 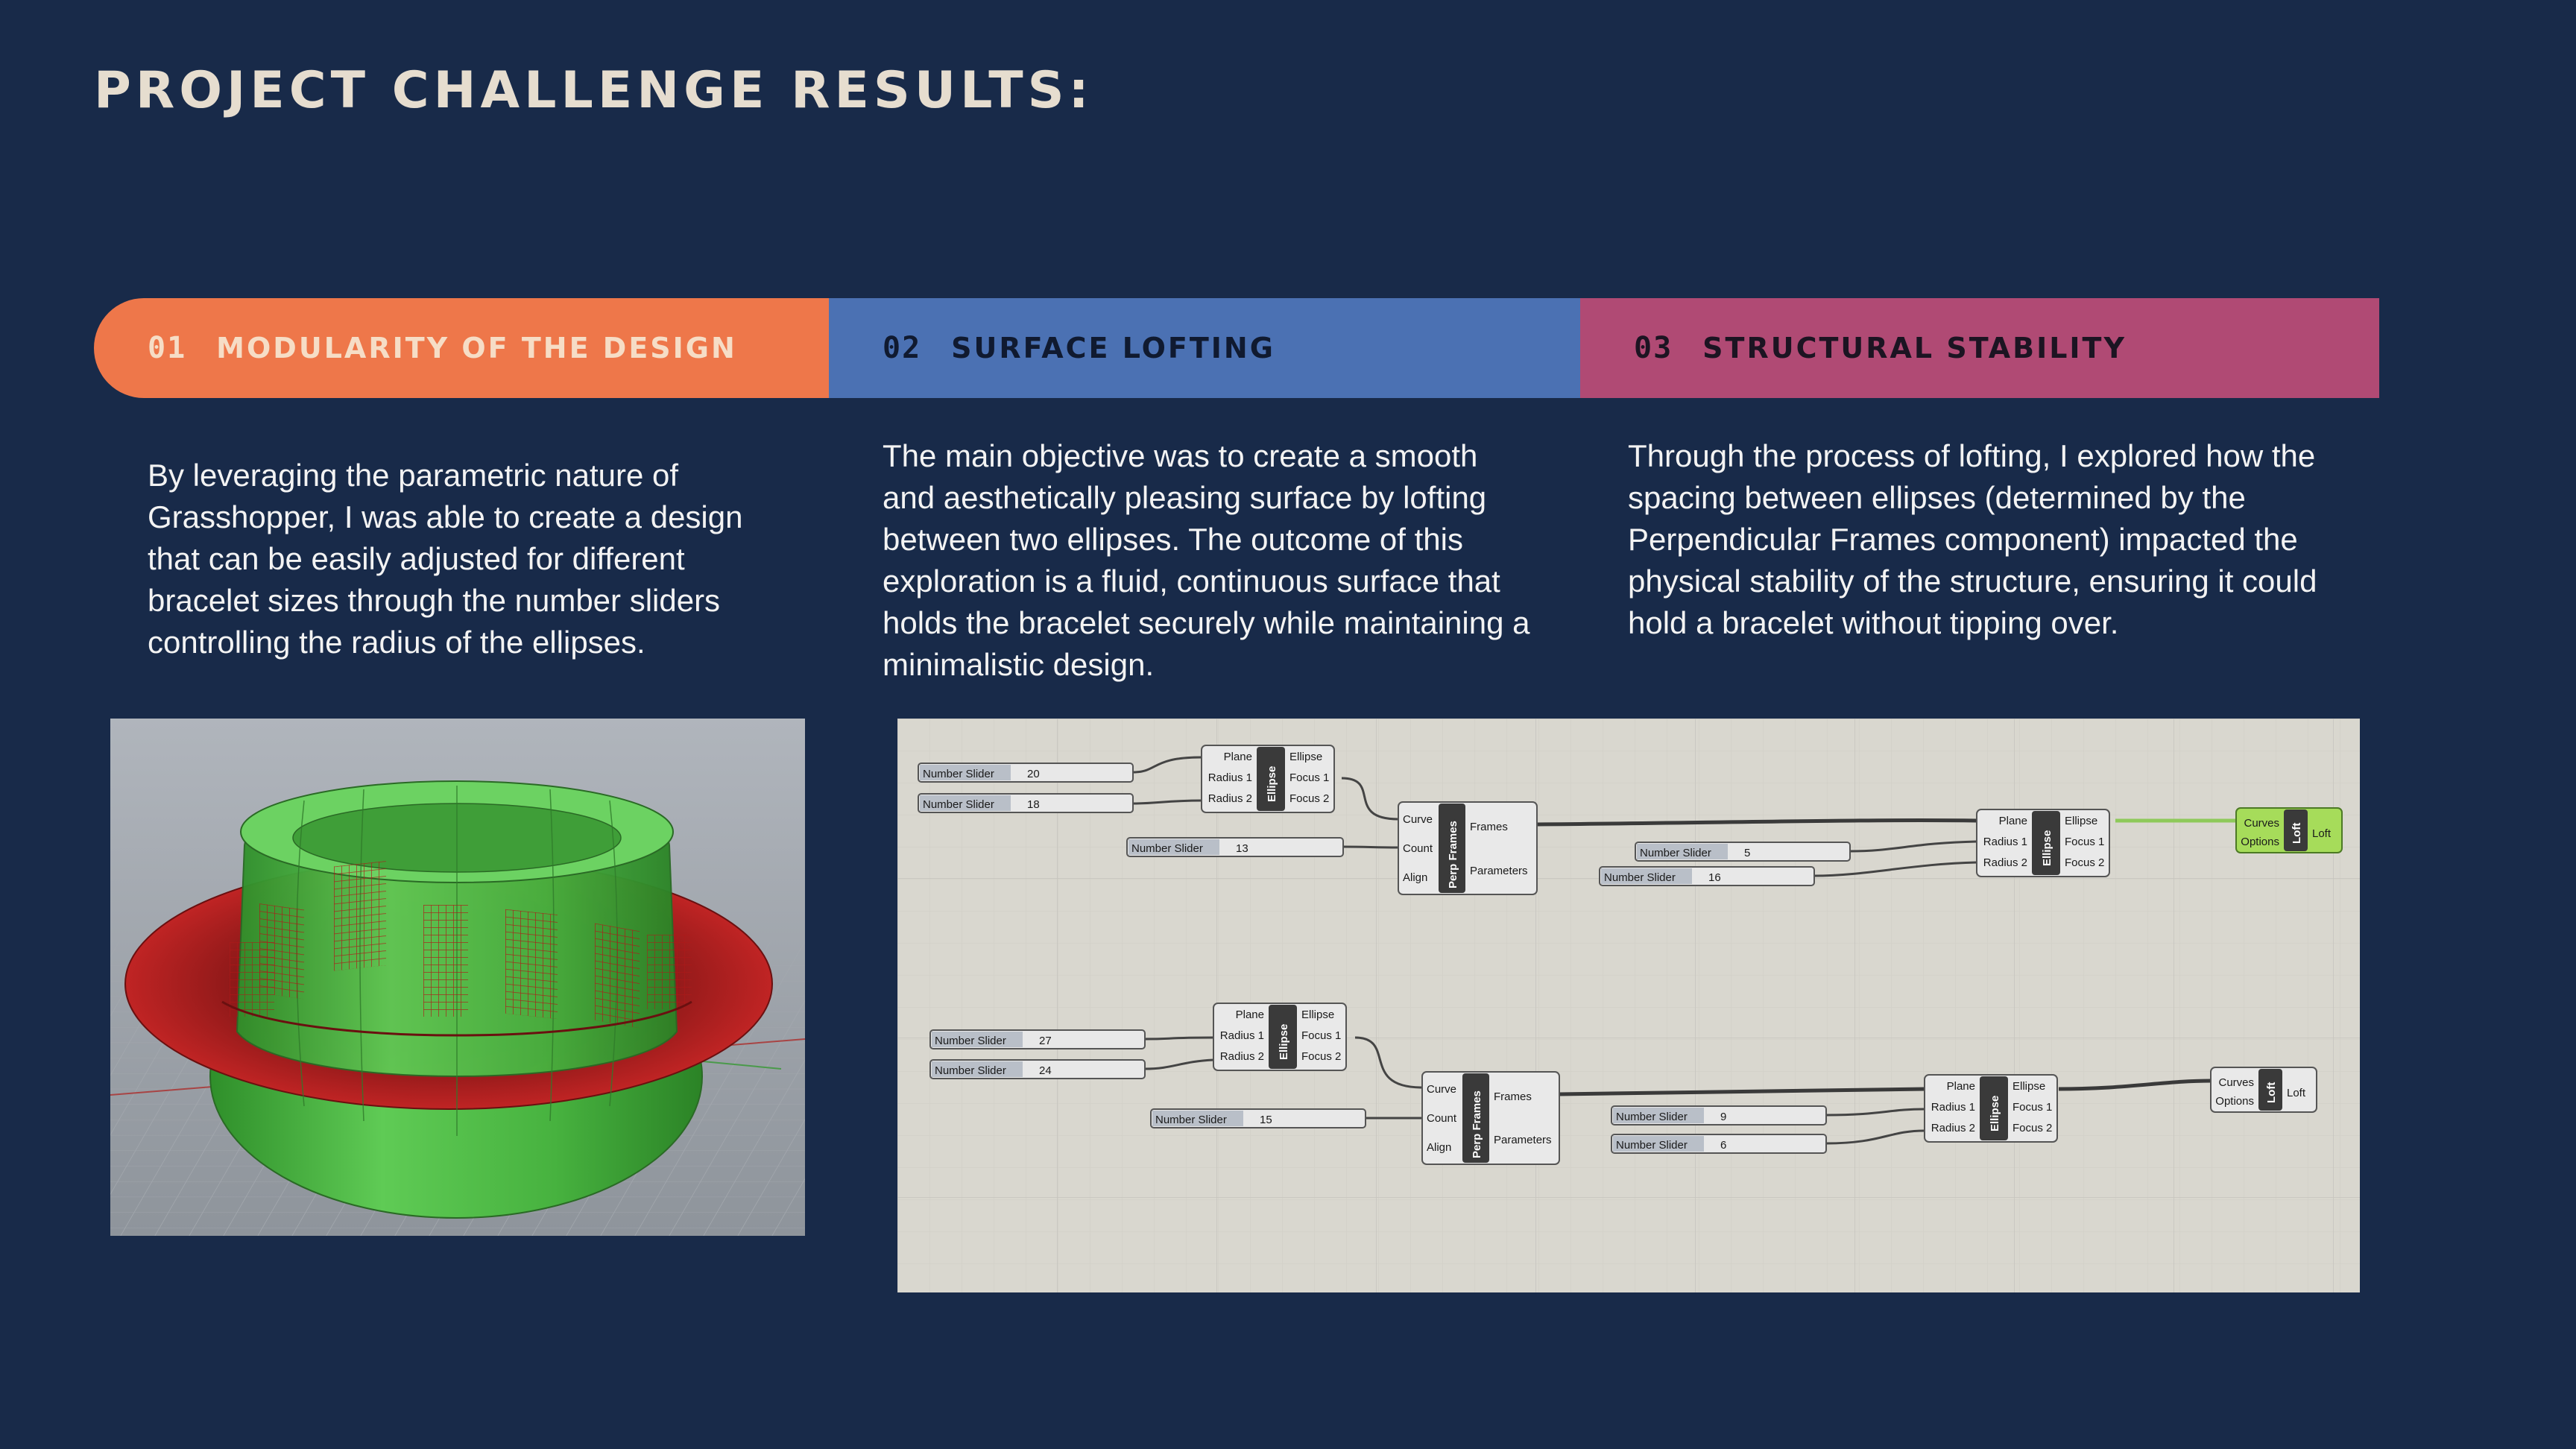 I want to click on svg-text: 15, so click(x=1266, y=1120).